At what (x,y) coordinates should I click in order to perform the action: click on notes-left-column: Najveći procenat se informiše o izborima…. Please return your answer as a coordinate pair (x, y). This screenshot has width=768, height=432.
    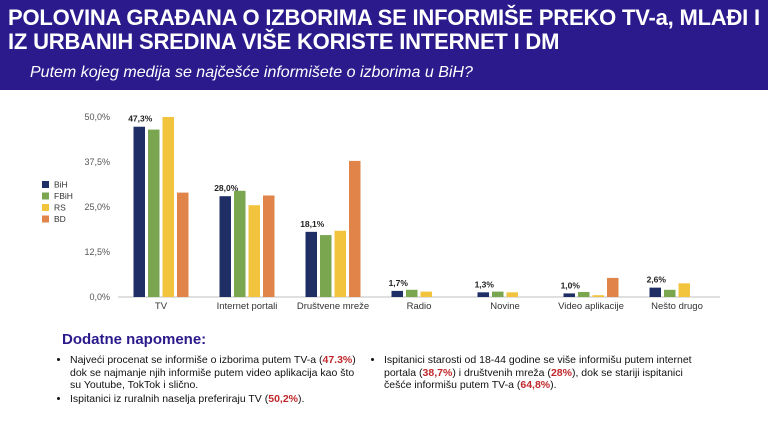
    Looking at the image, I should click on (208, 380).